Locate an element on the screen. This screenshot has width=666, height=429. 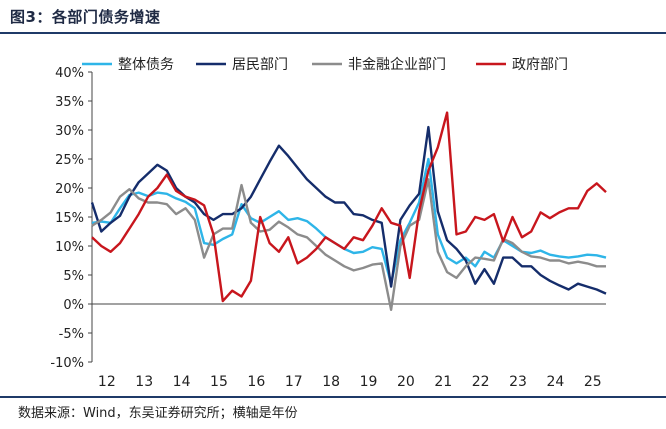
x-tick-label: 19 is located at coordinates (369, 382).